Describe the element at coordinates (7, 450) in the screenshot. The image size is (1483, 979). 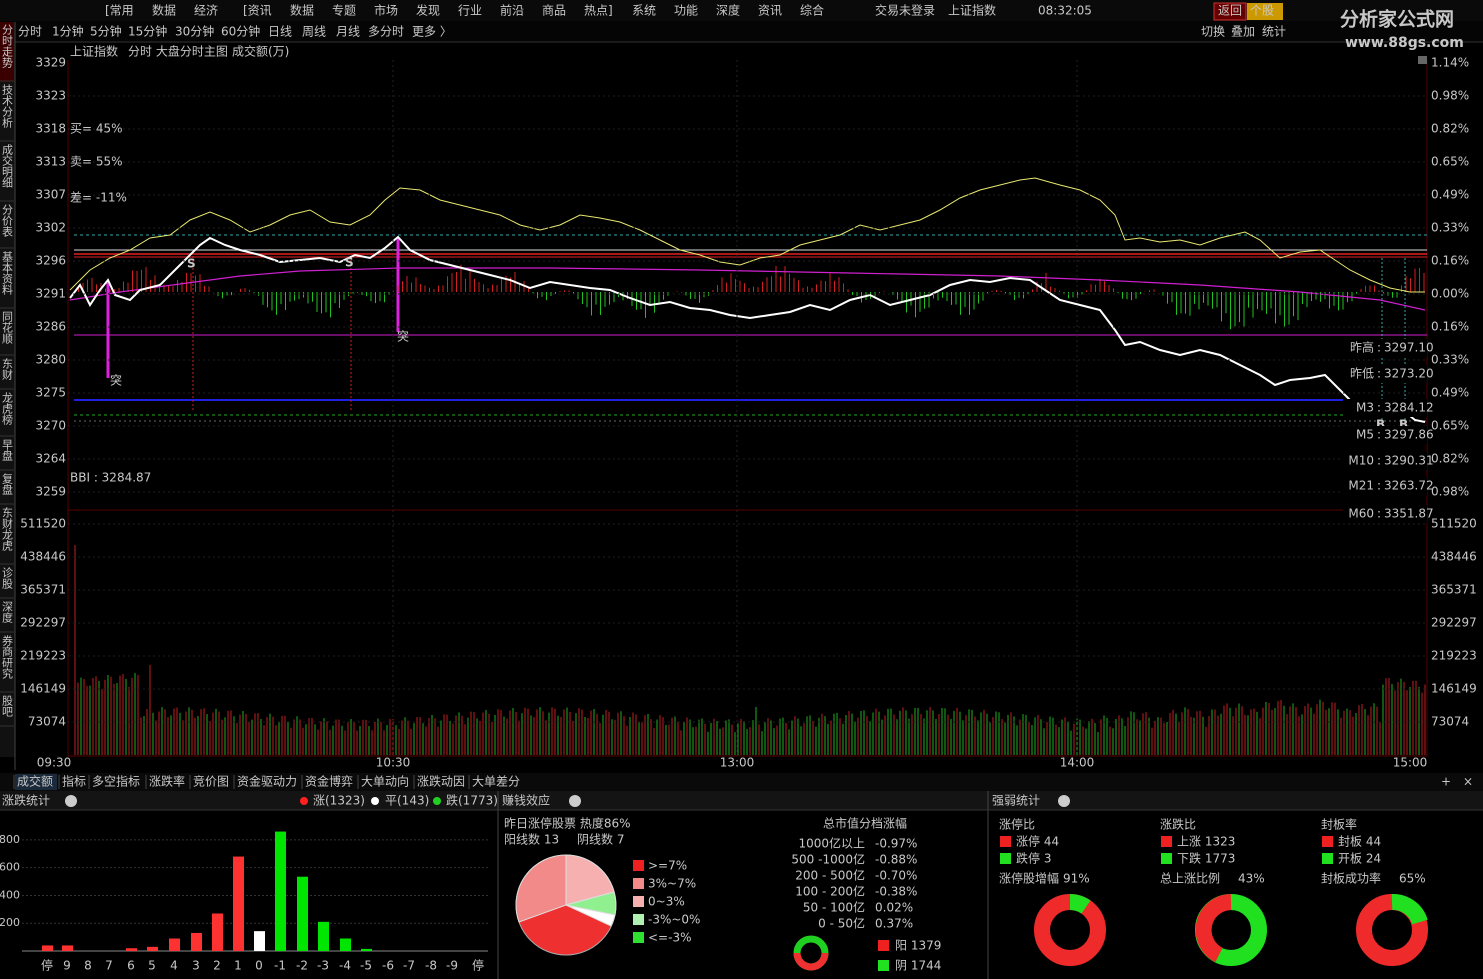
I see `sidebar-tab: 早盘` at that location.